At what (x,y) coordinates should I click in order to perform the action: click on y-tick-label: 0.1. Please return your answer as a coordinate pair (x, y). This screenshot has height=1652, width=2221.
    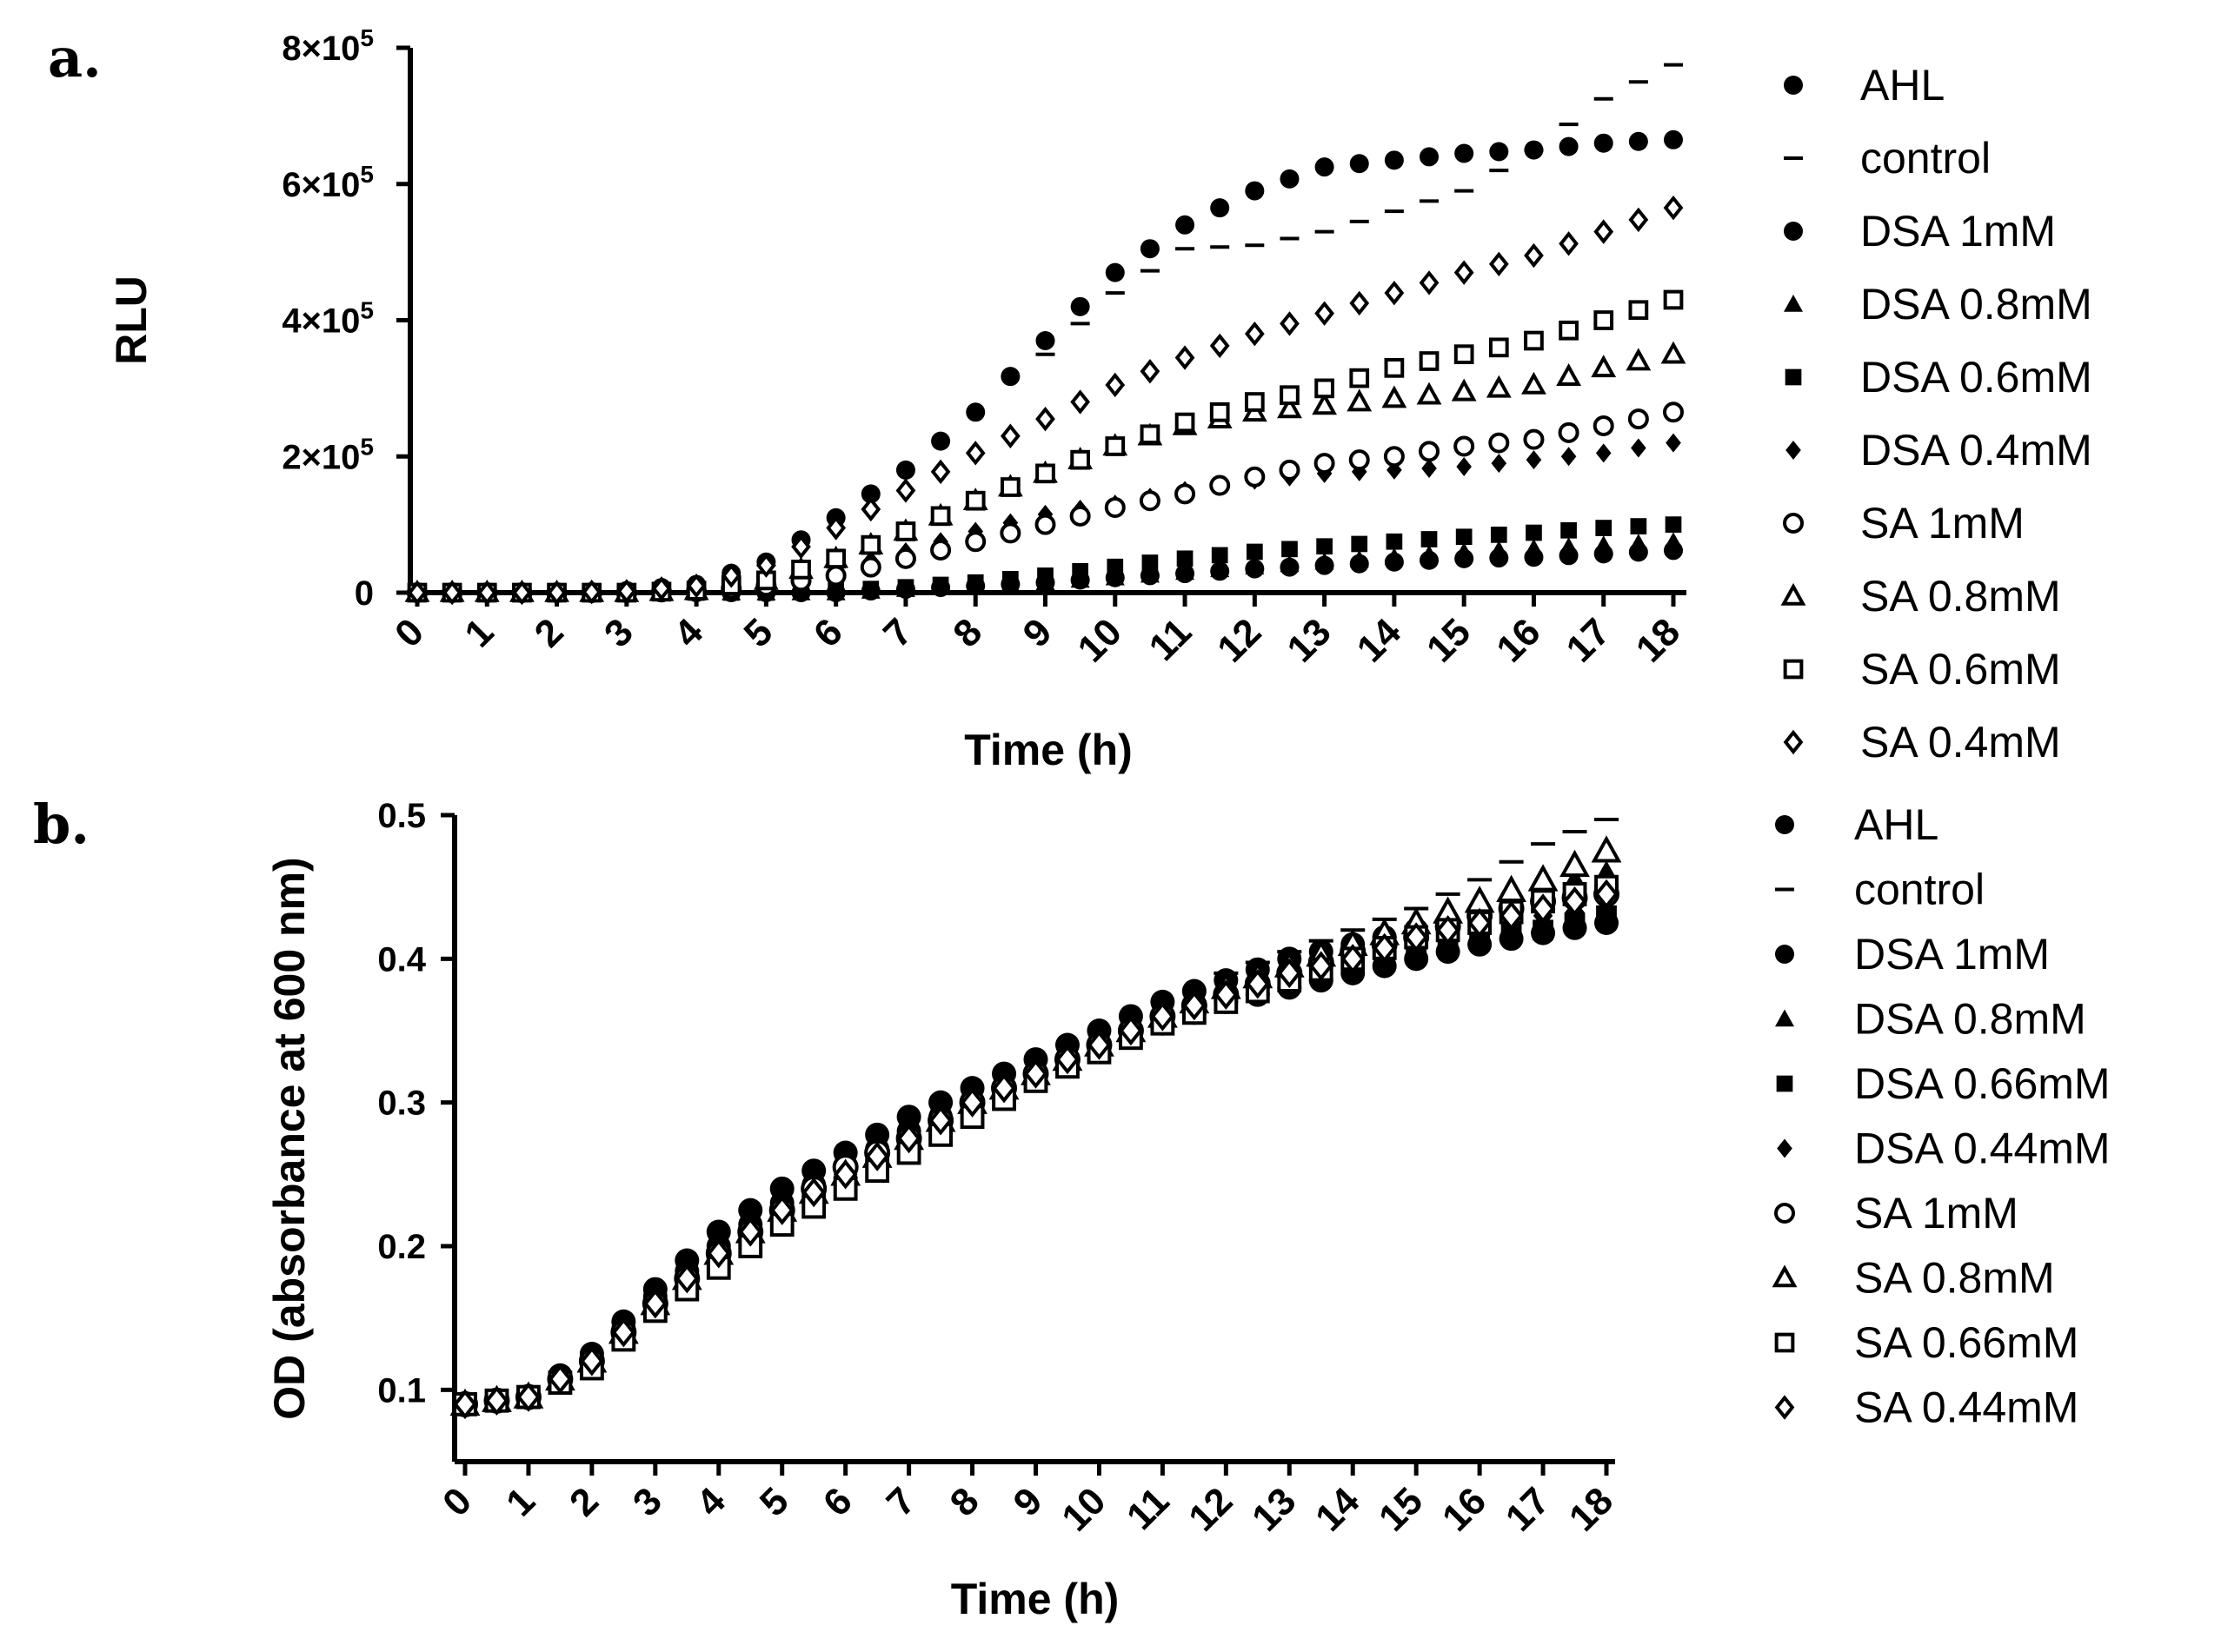
    Looking at the image, I should click on (402, 1390).